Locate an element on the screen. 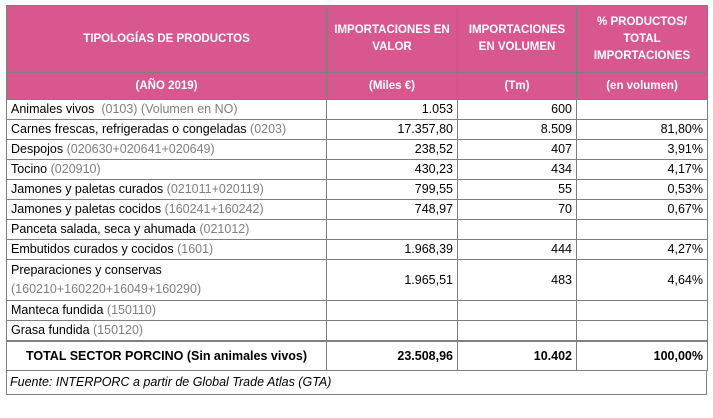  subheader-value-unit: (Miles €) is located at coordinates (392, 86).